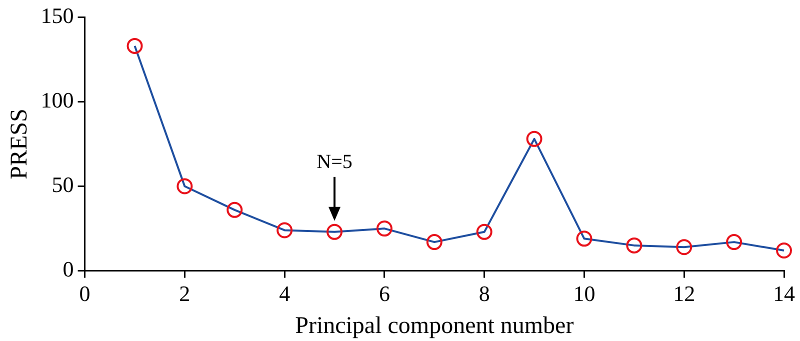 The width and height of the screenshot is (800, 341). What do you see at coordinates (384, 293) in the screenshot?
I see `x-tick-label: 6` at bounding box center [384, 293].